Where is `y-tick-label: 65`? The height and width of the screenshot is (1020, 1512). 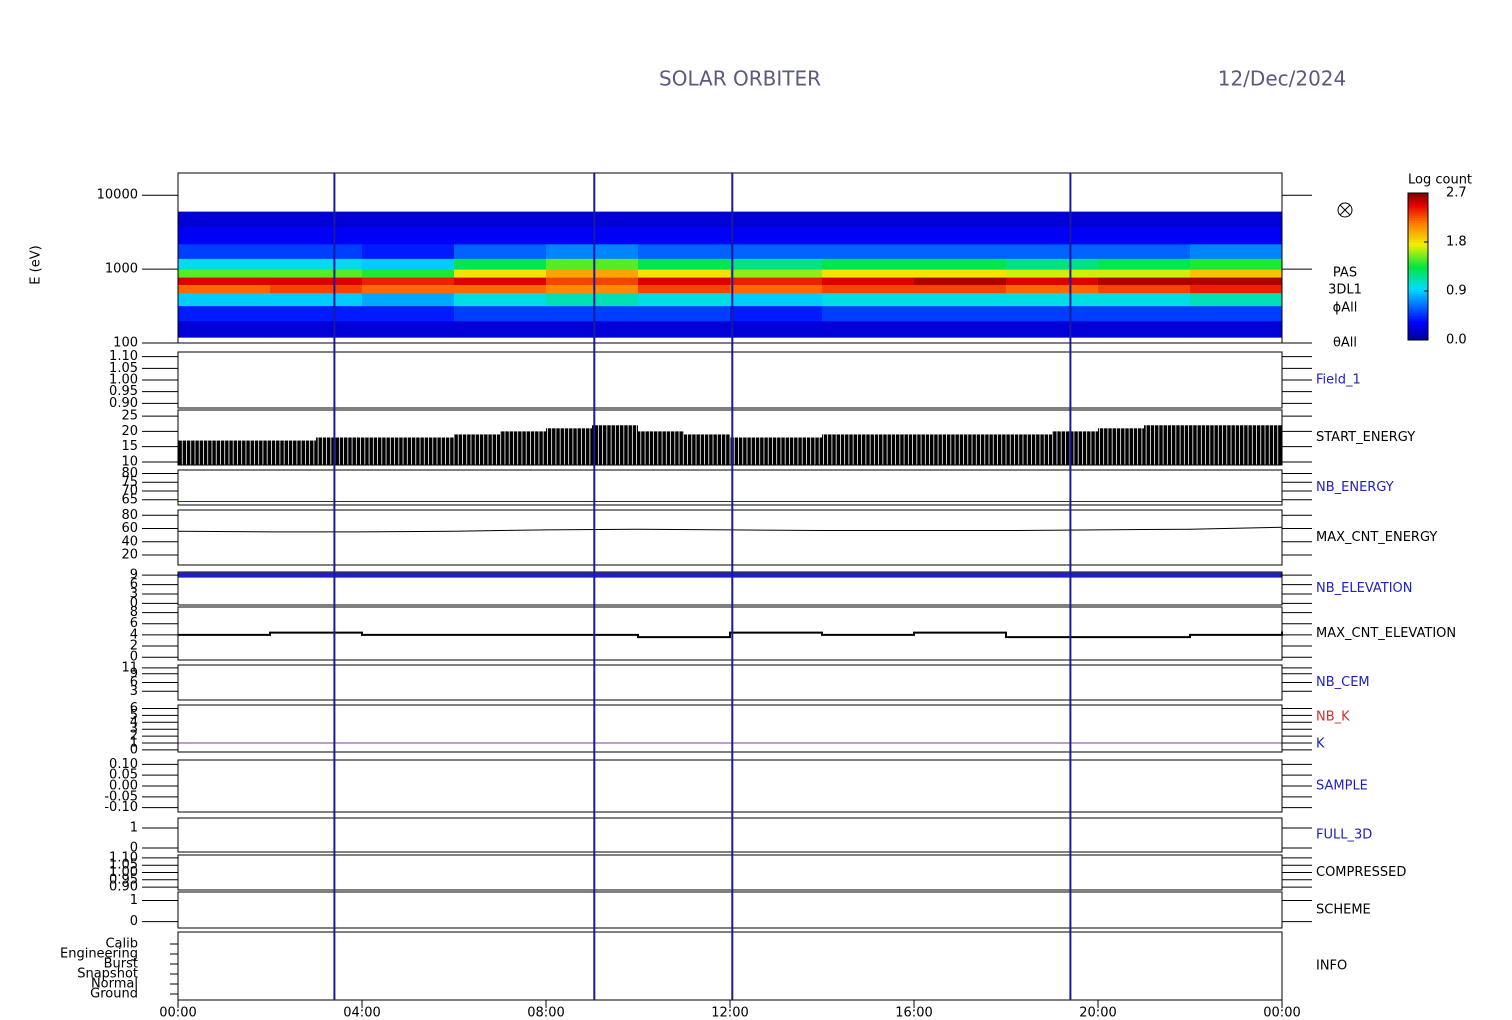 y-tick-label: 65 is located at coordinates (129, 499).